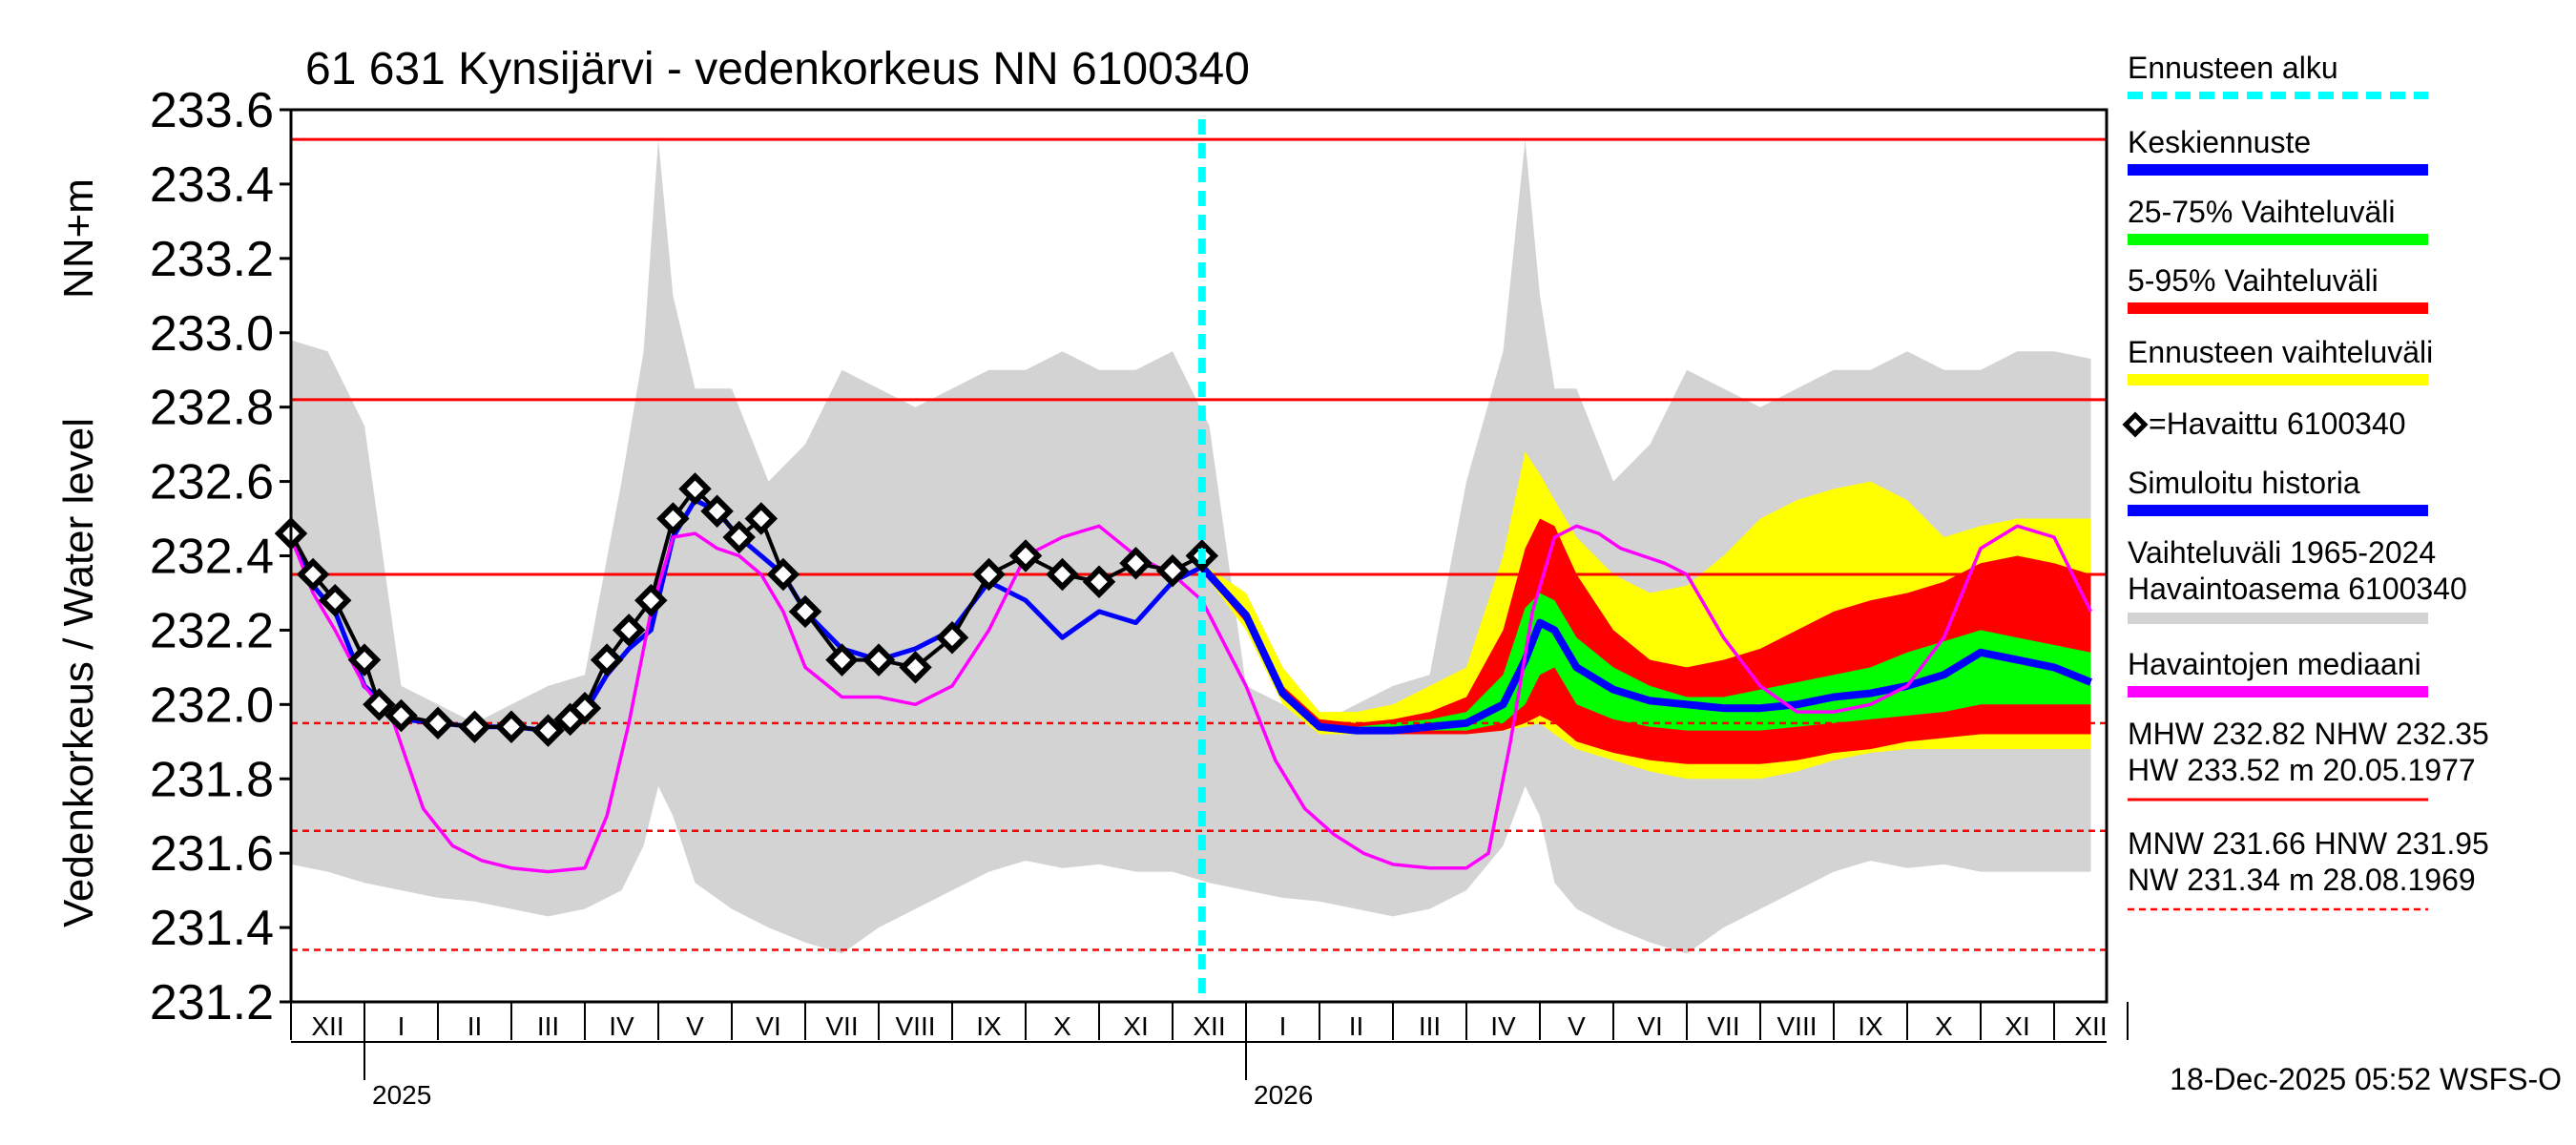 The width and height of the screenshot is (2576, 1145). Describe the element at coordinates (2366, 1079) in the screenshot. I see `timestamp: 18-Dec-2025 05:52 WSFS-O` at that location.